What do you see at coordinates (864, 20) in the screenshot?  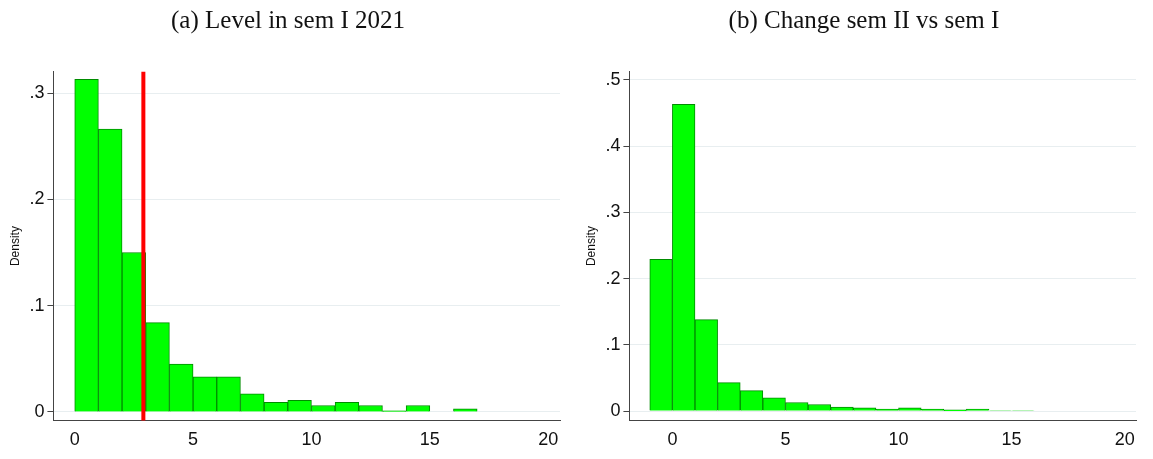 I see `chart-title: (b) Change sem II vs sem I` at bounding box center [864, 20].